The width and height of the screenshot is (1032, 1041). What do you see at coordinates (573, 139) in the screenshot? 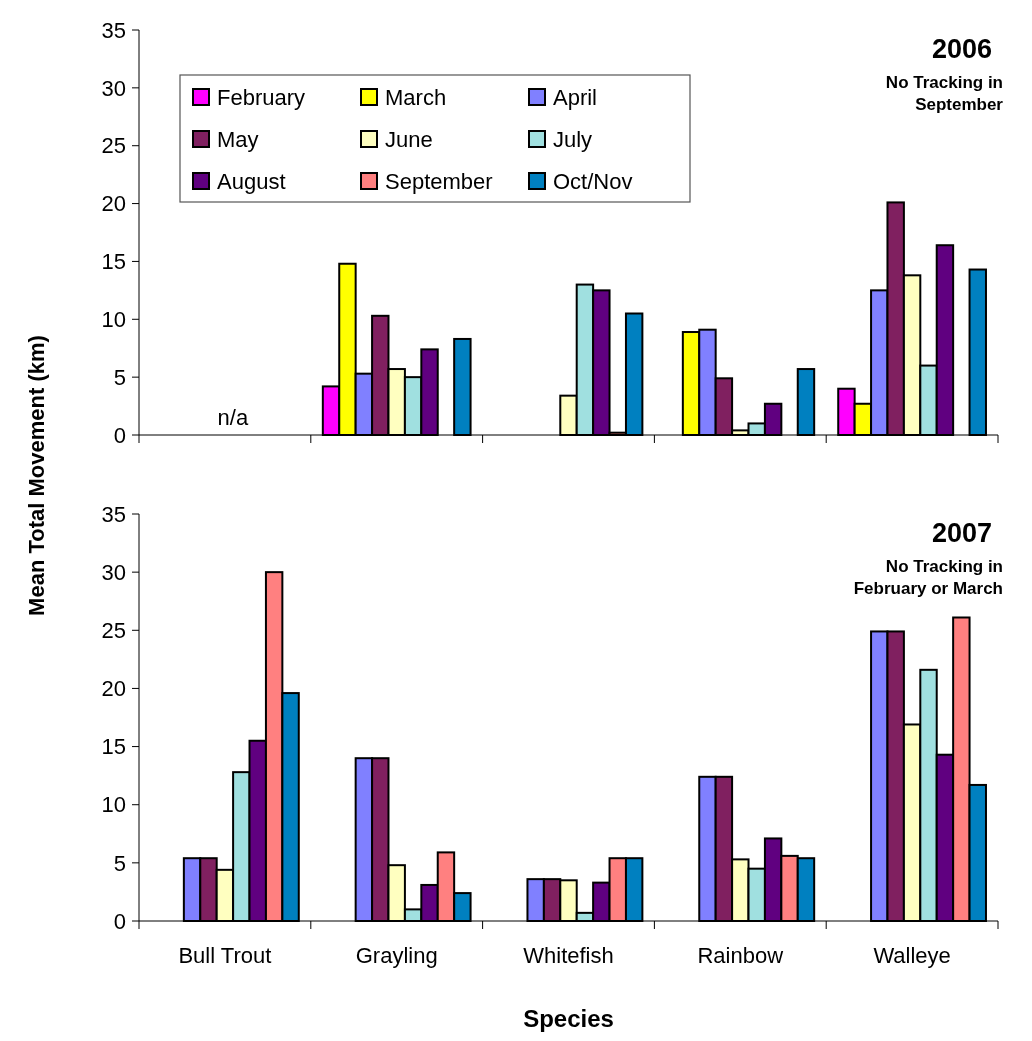
I see `legend-label: July` at bounding box center [573, 139].